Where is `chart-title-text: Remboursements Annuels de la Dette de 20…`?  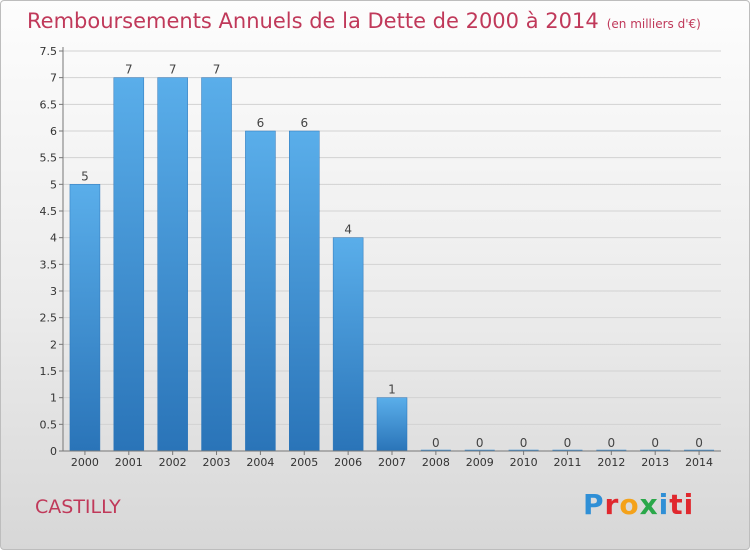
chart-title-text: Remboursements Annuels de la Dette de 20… is located at coordinates (313, 21).